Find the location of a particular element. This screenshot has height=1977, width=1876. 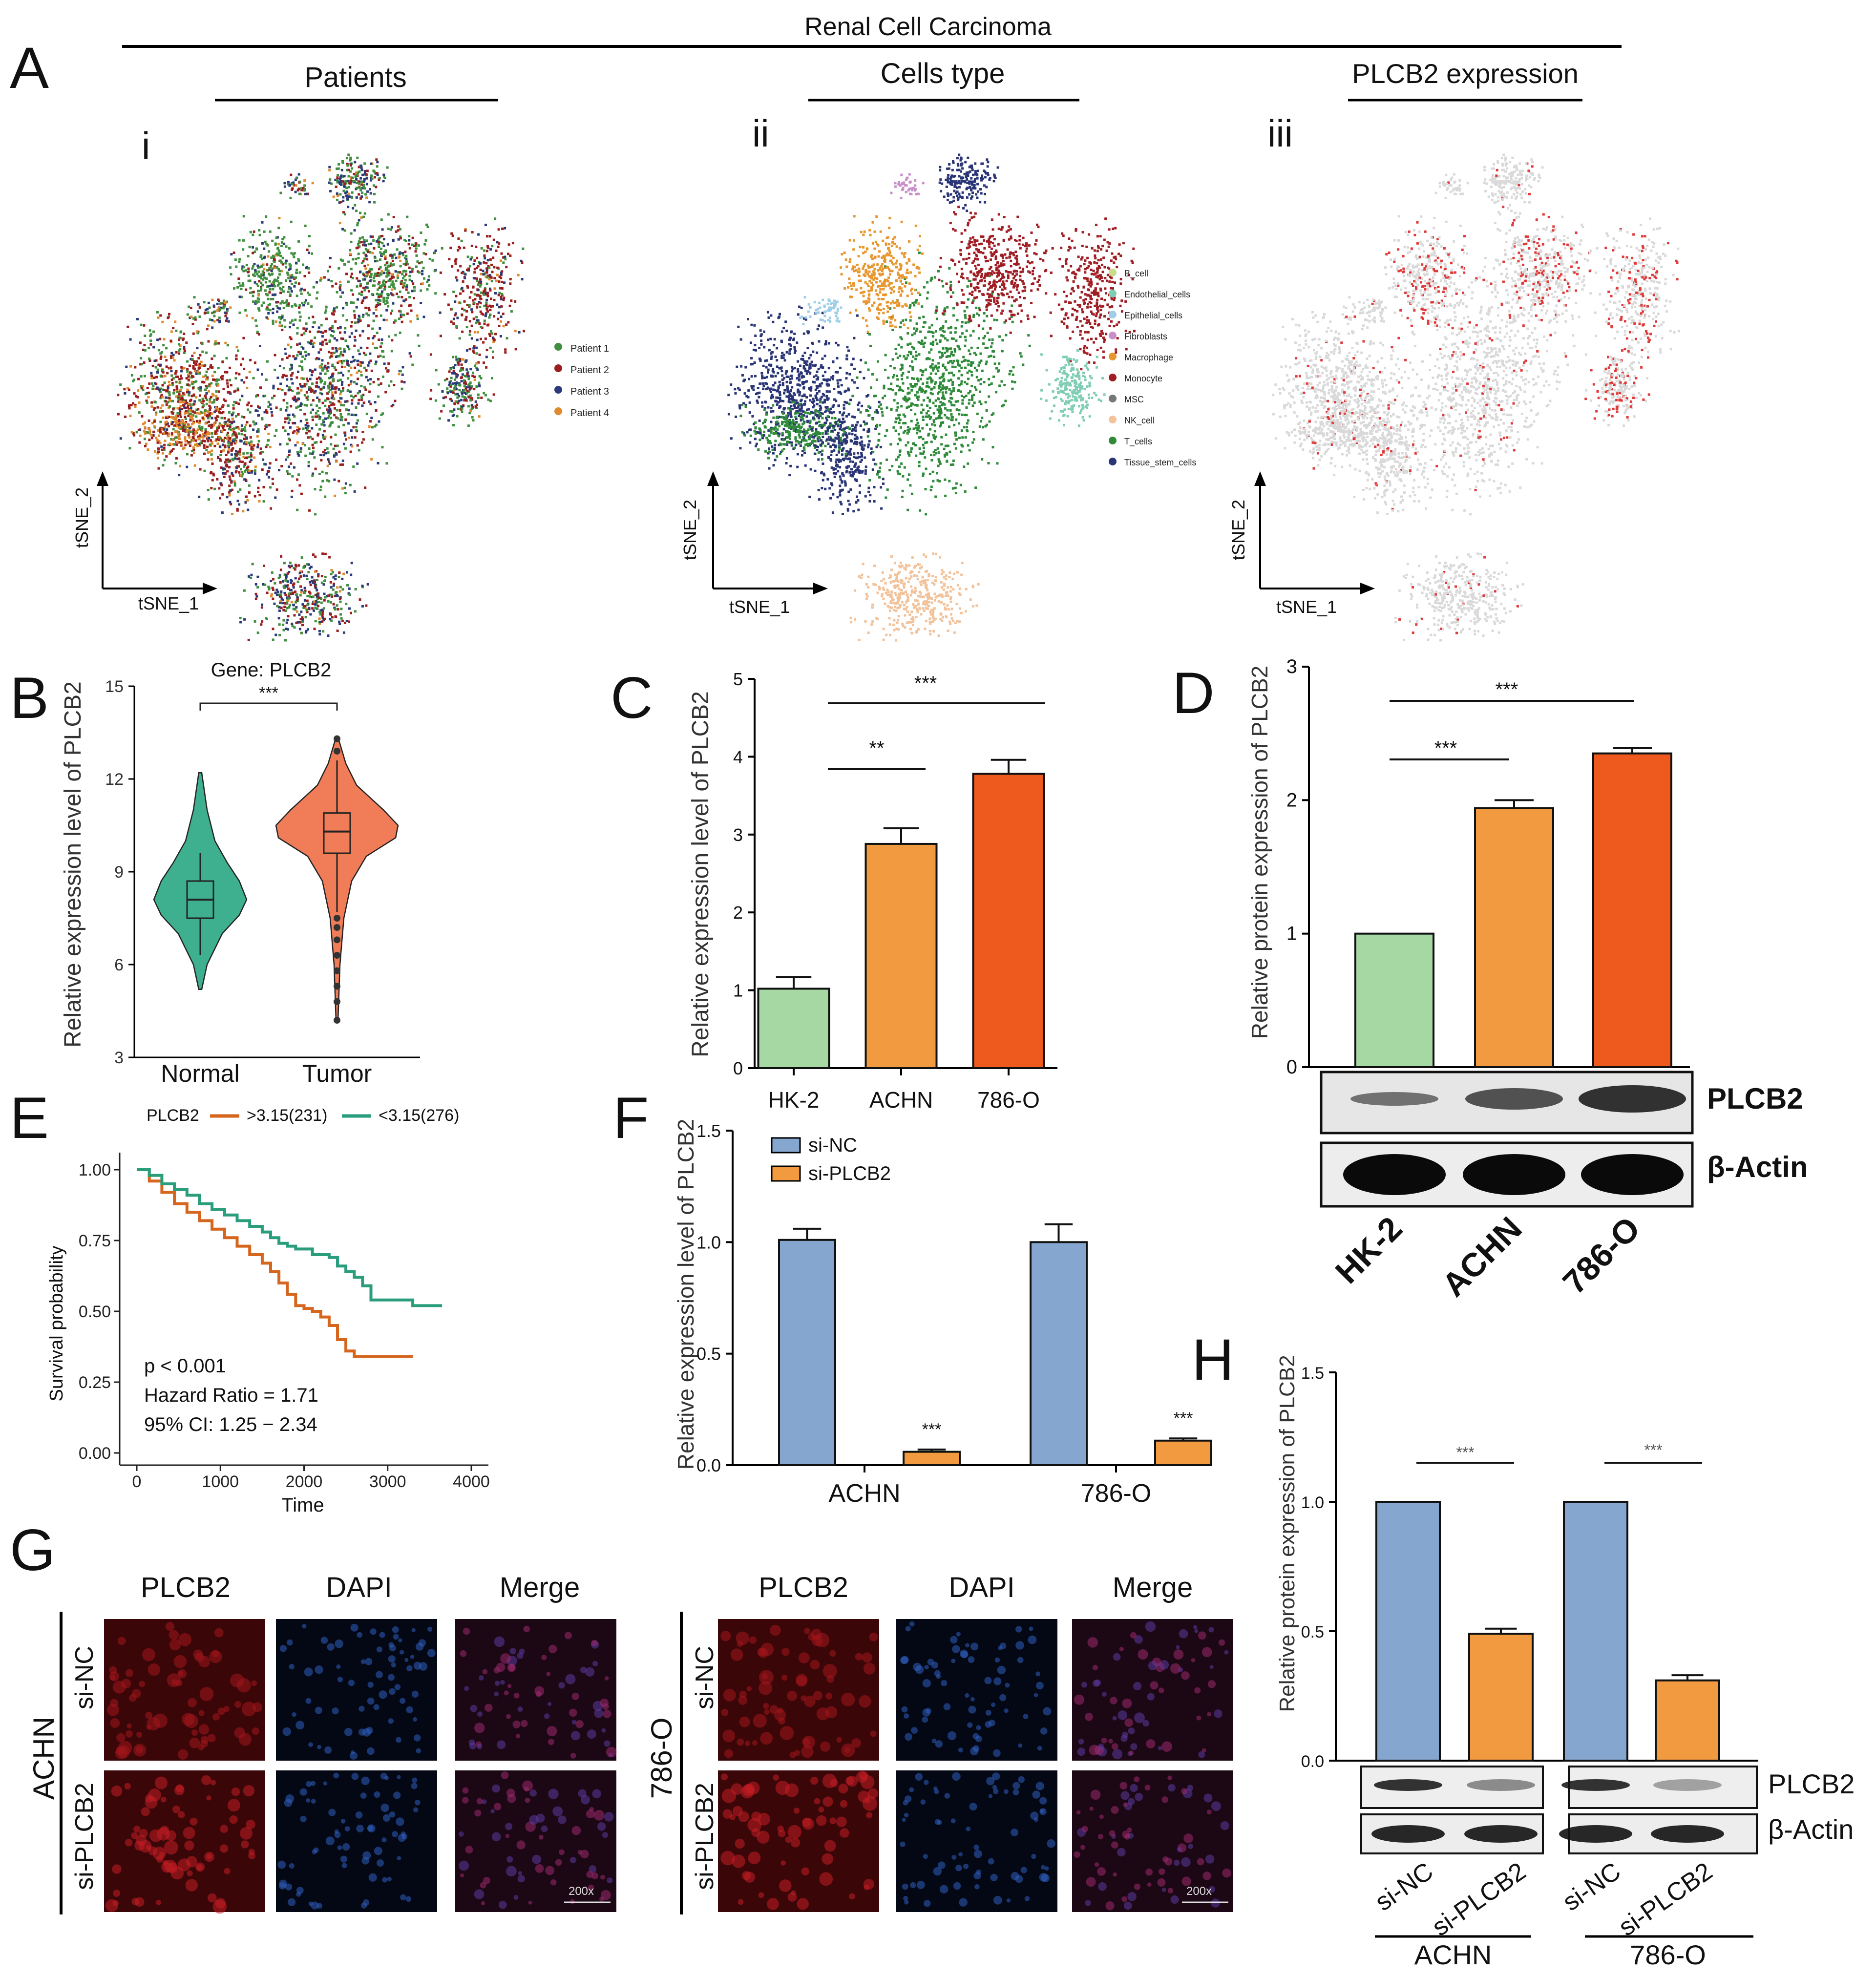

sub-label-iii: iii is located at coordinates (1280, 133).